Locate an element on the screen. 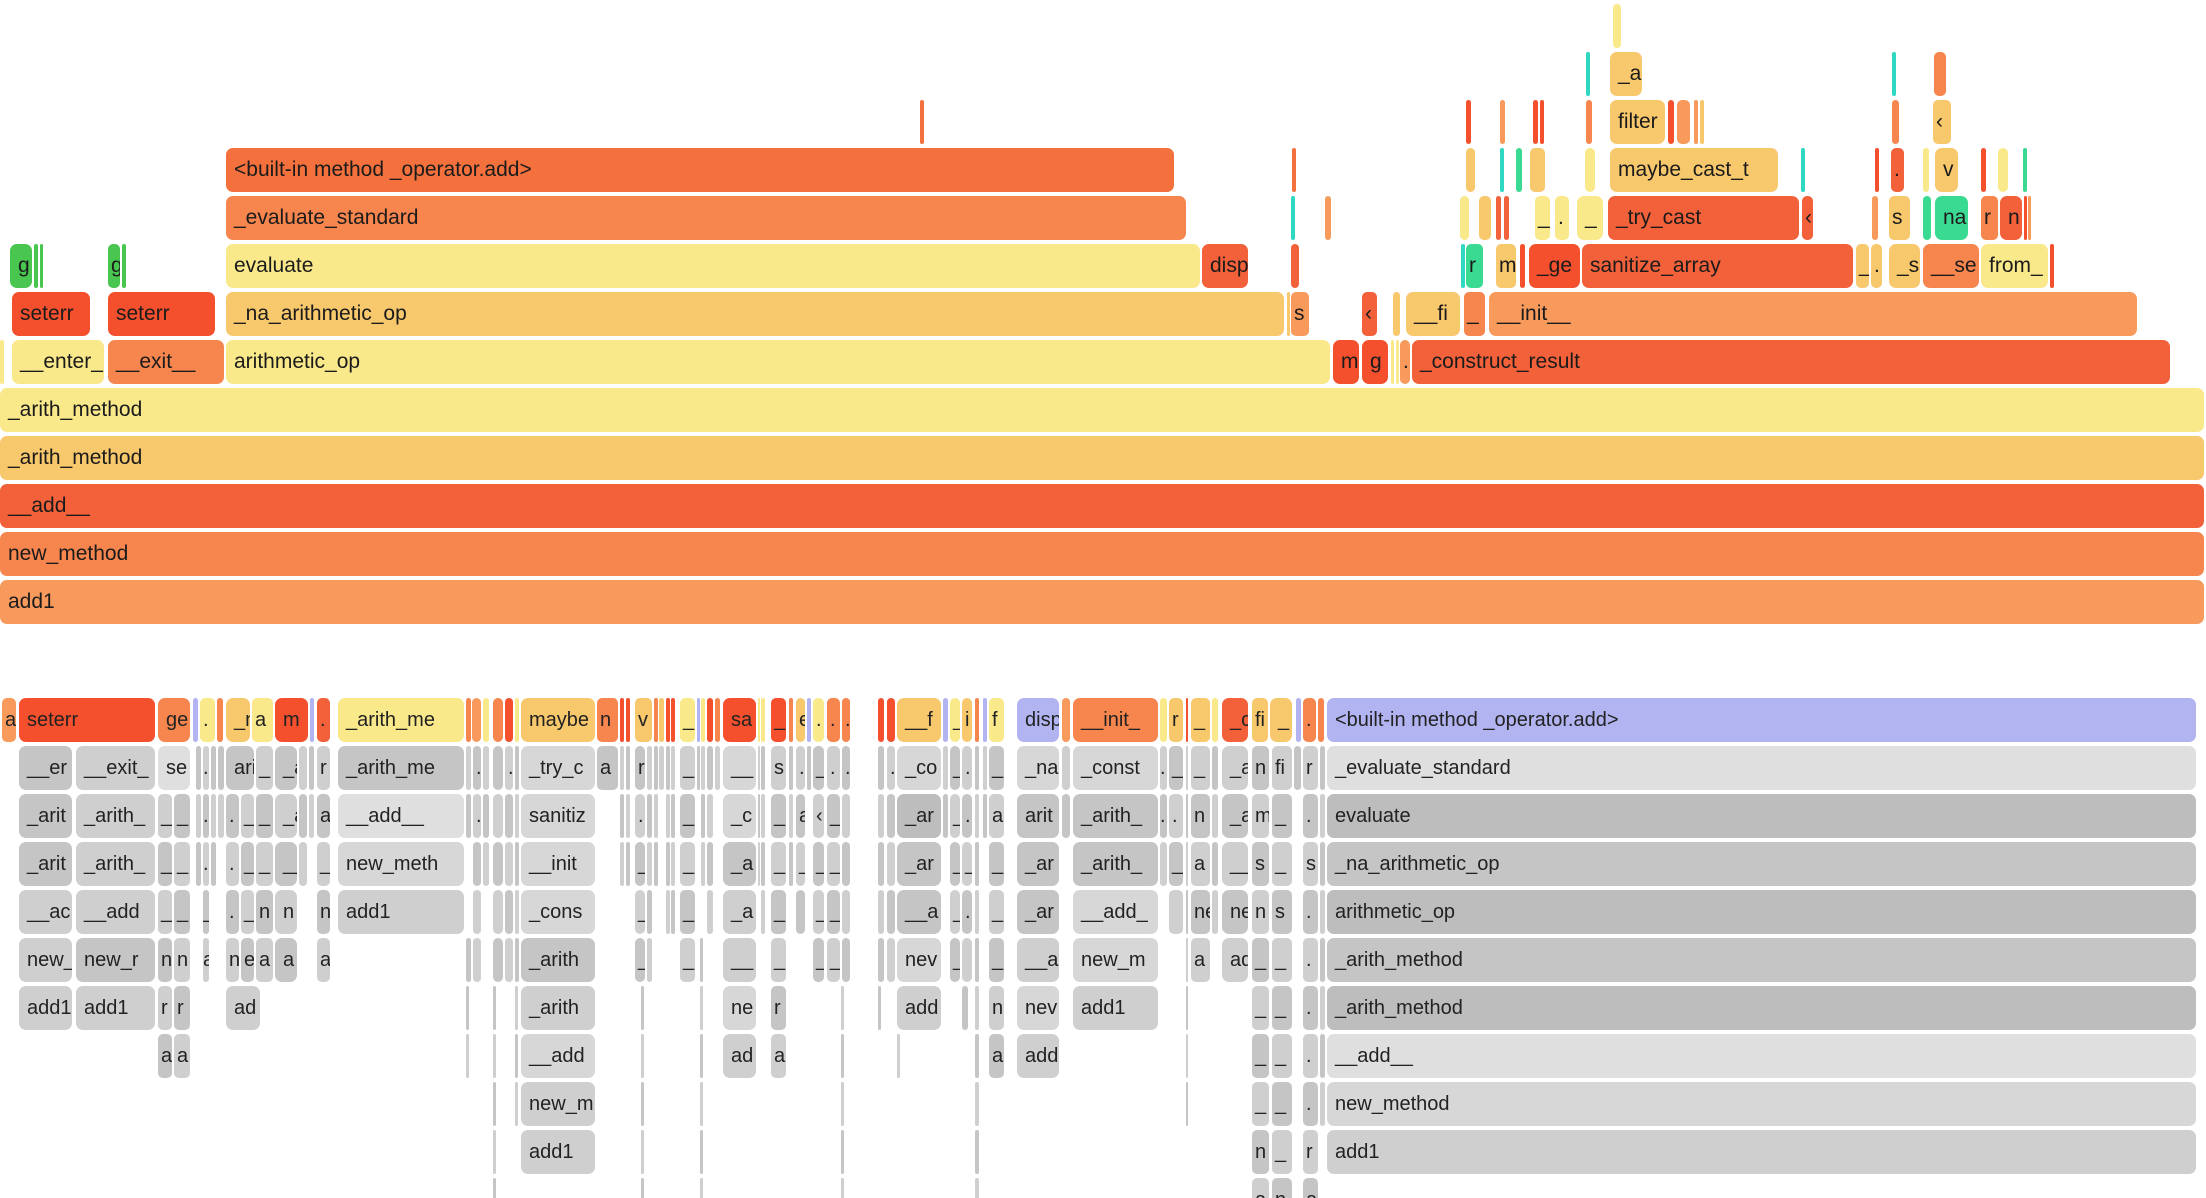 Image resolution: width=2206 pixels, height=1198 pixels. frame-arith-method: _arith_method is located at coordinates (1102, 410).